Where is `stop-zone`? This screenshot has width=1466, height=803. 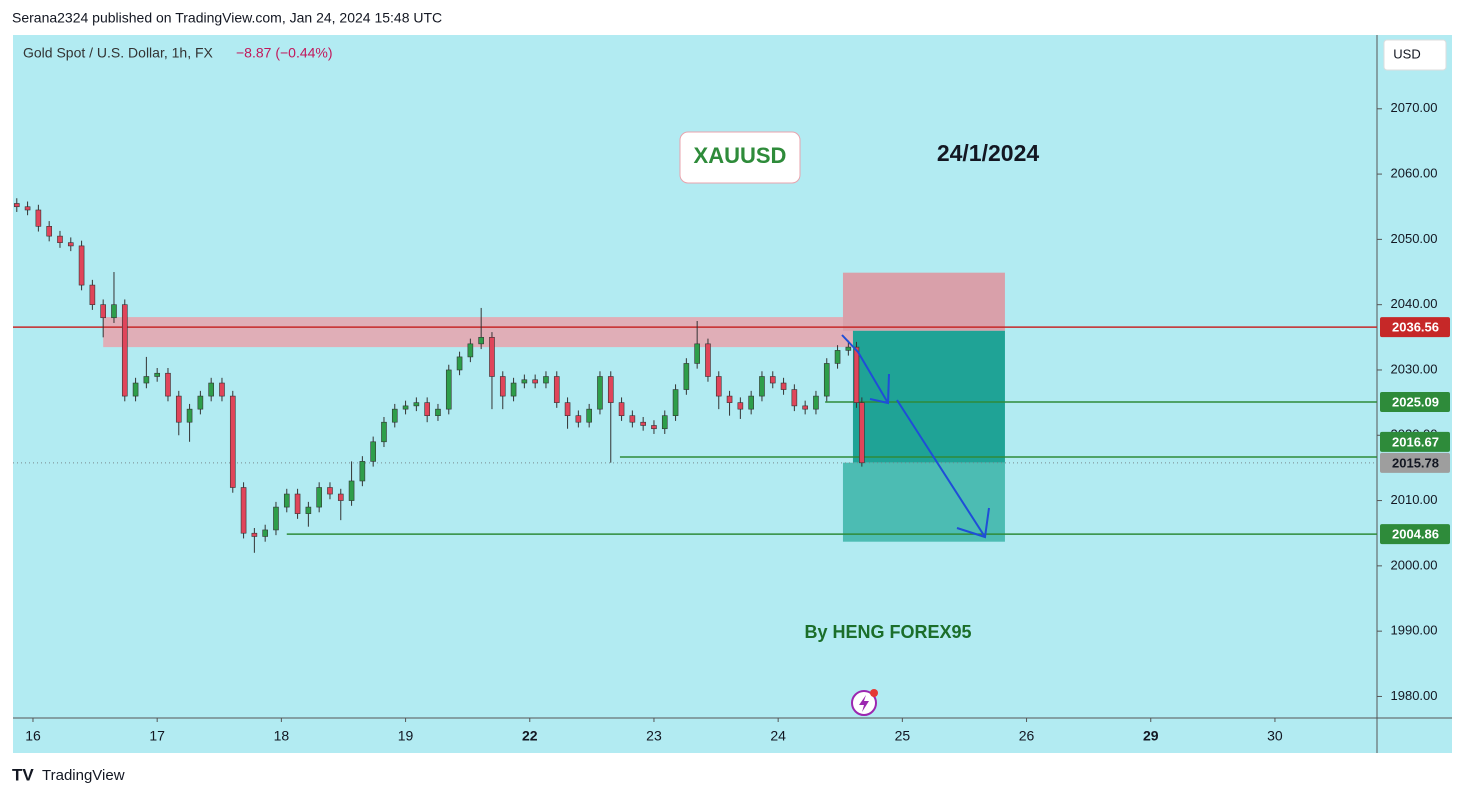 stop-zone is located at coordinates (923, 301).